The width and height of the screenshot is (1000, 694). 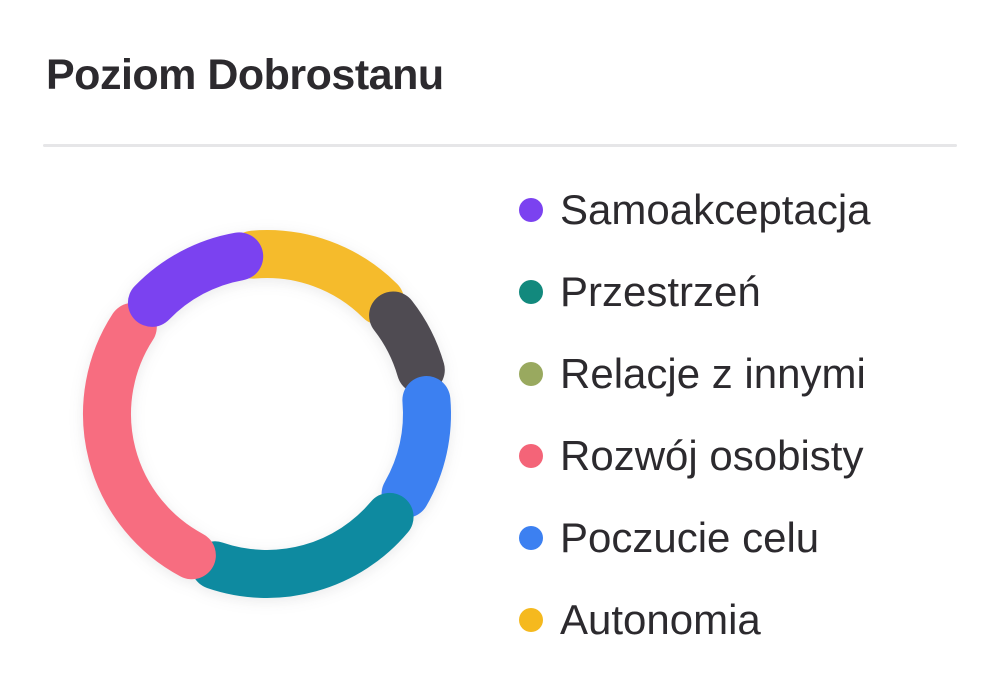 I want to click on donut-segment-poczucie-celu, so click(x=416, y=447).